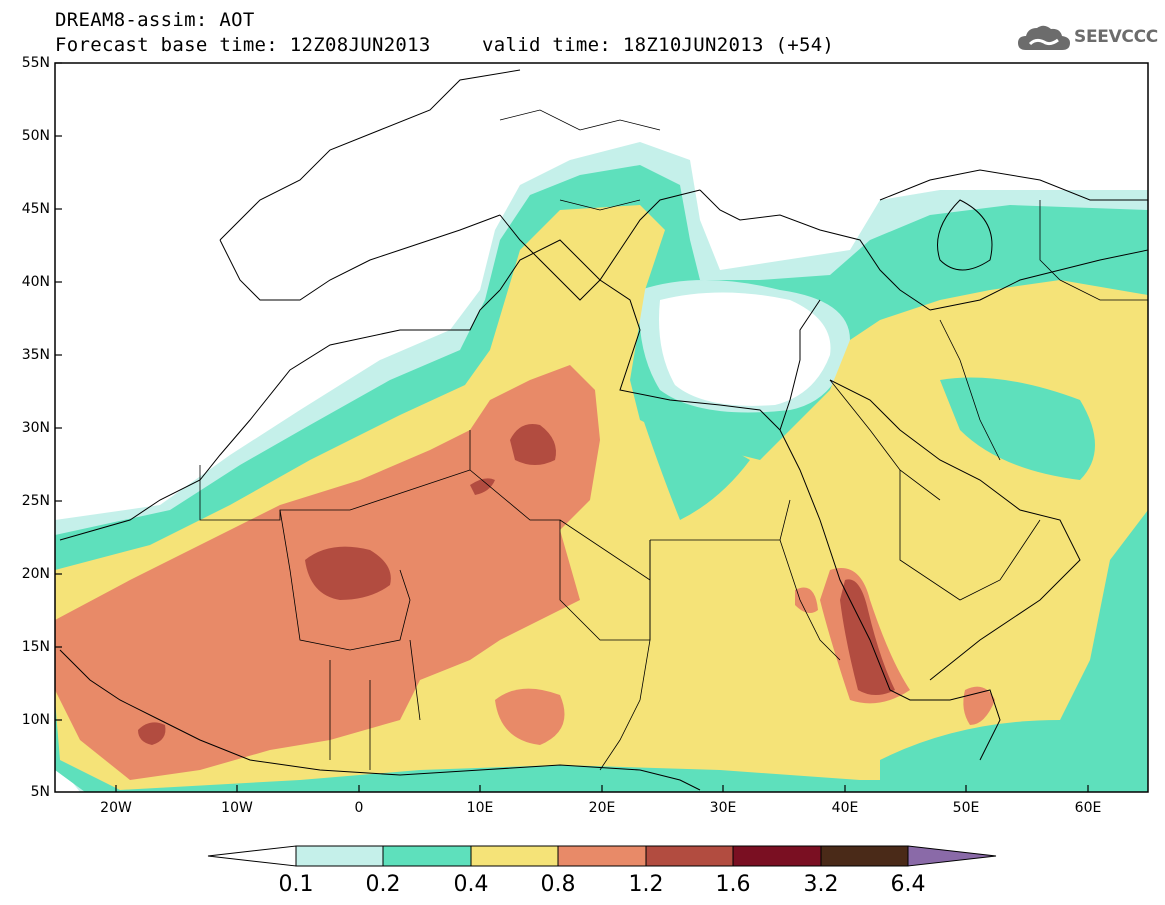  I want to click on lat-label: 45N, so click(35, 209).